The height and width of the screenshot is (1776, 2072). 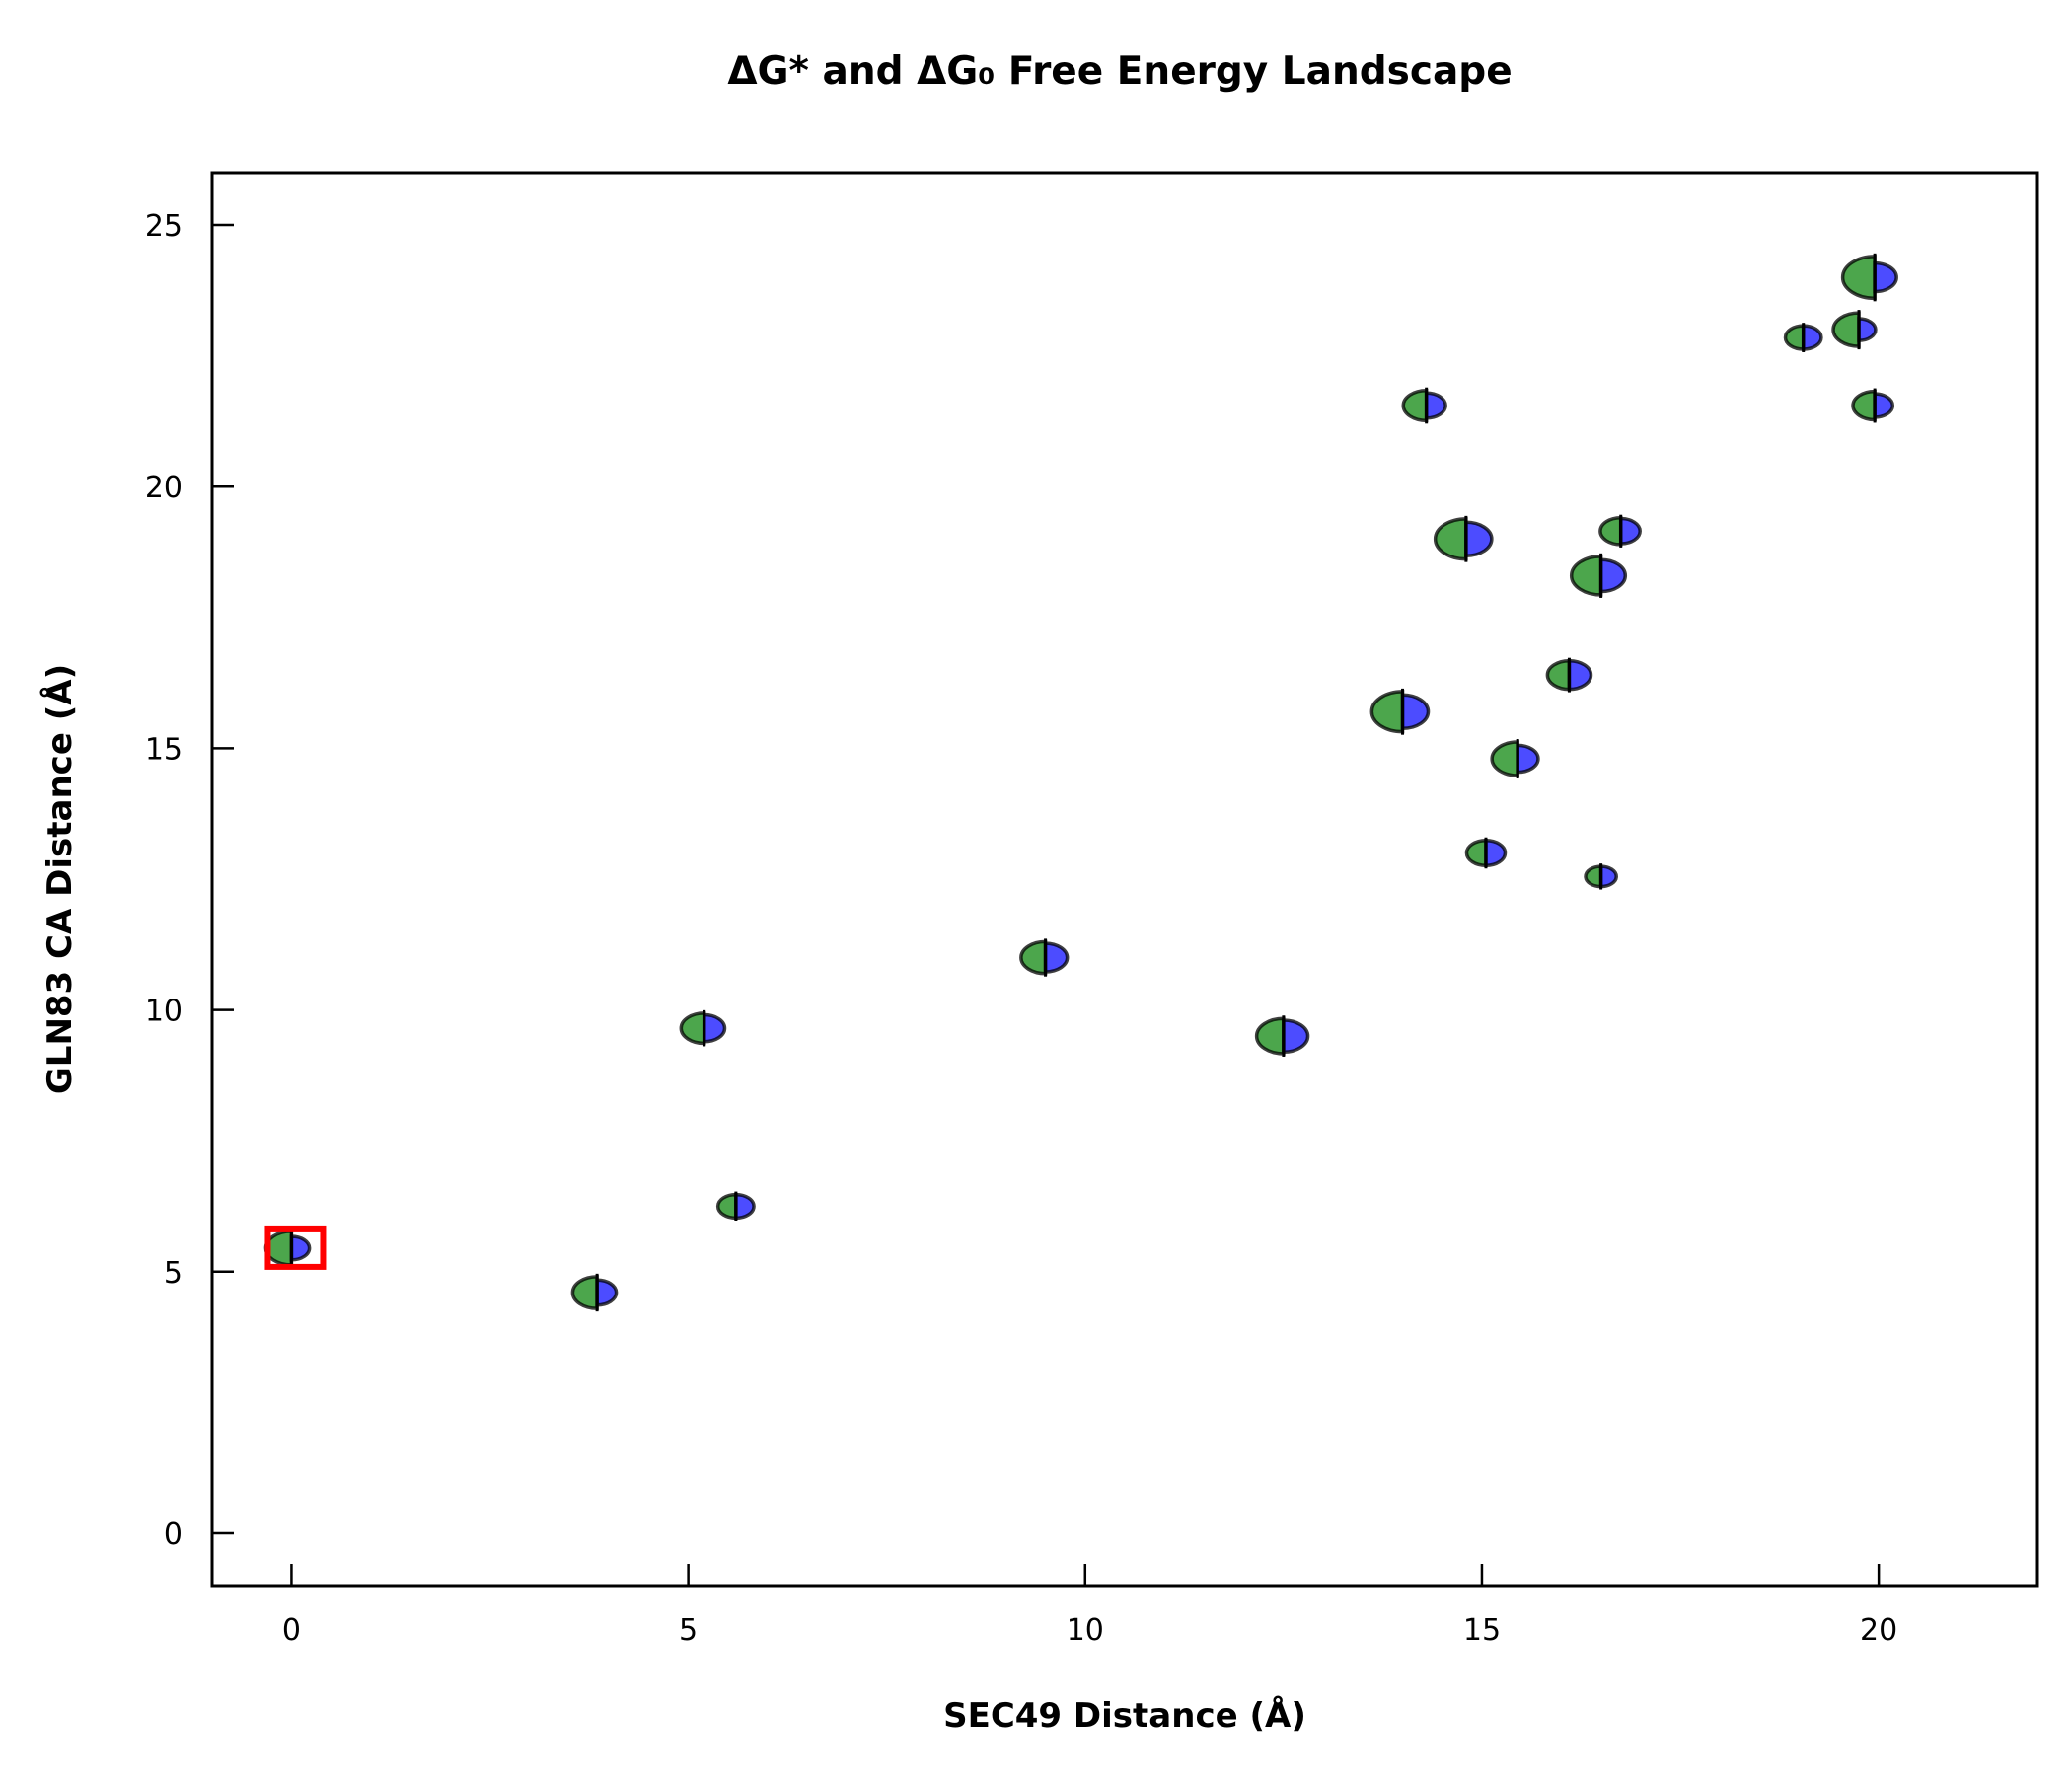 I want to click on x-axis: 0 5 10 15 20, so click(x=1090, y=1606).